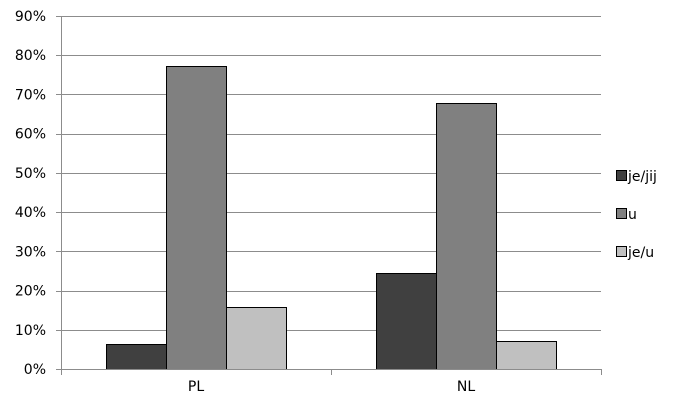 The image size is (677, 399). What do you see at coordinates (30, 213) in the screenshot?
I see `y-tick-label: 40%` at bounding box center [30, 213].